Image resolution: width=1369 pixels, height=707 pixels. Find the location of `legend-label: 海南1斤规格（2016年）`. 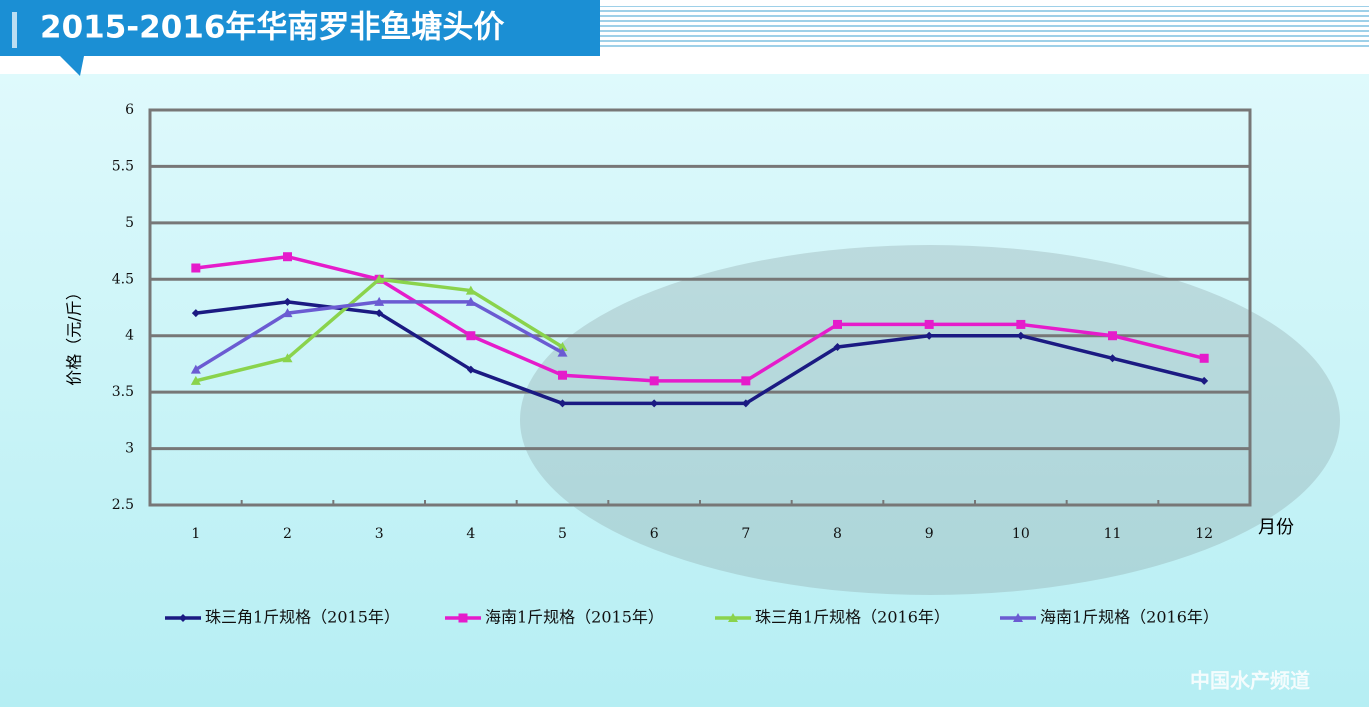

legend-label: 海南1斤规格（2016年） is located at coordinates (1129, 617).